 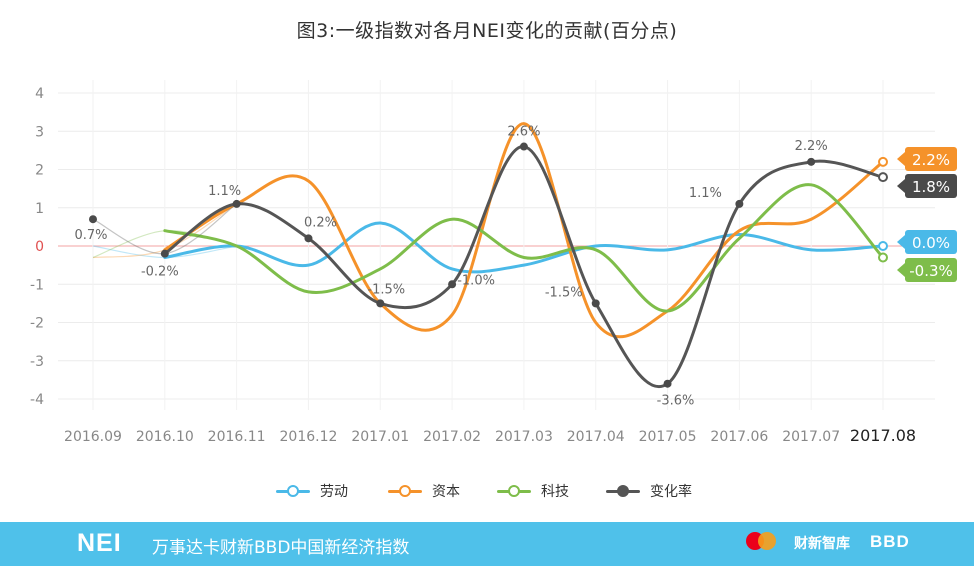 I want to click on x-tick-label: 2016.11, so click(x=237, y=437).